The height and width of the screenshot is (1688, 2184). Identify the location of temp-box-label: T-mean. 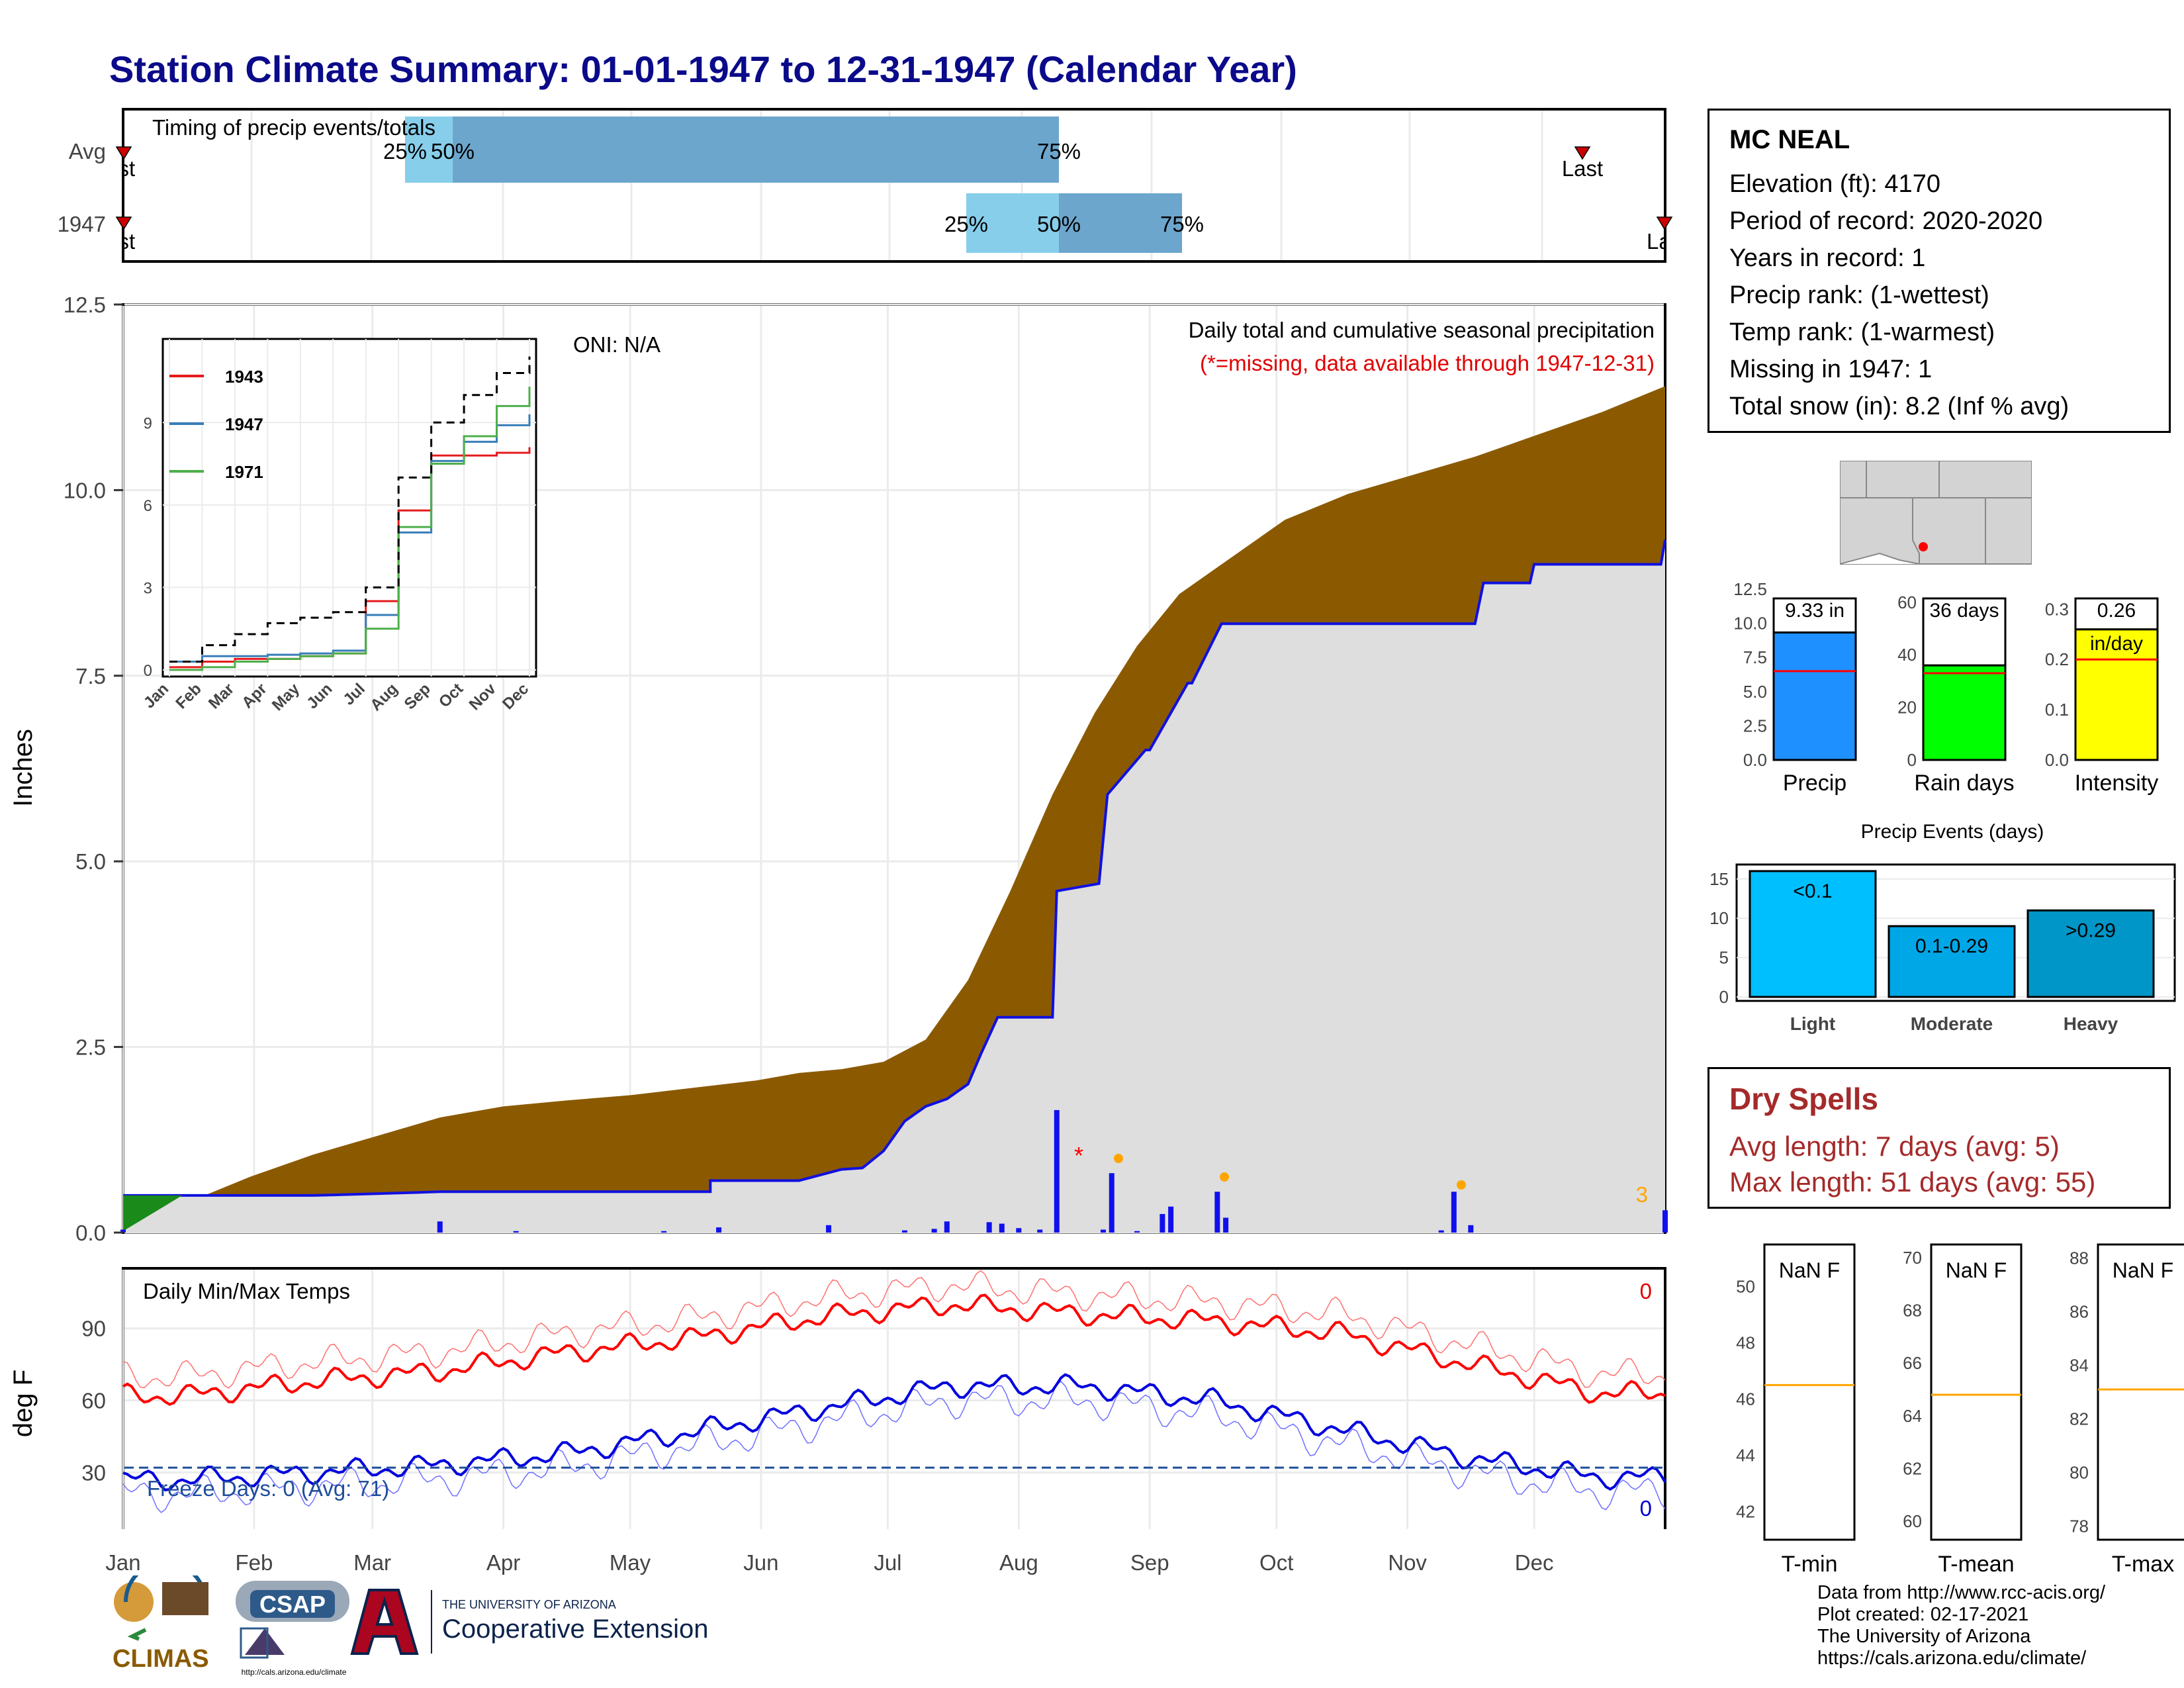
(1976, 1564).